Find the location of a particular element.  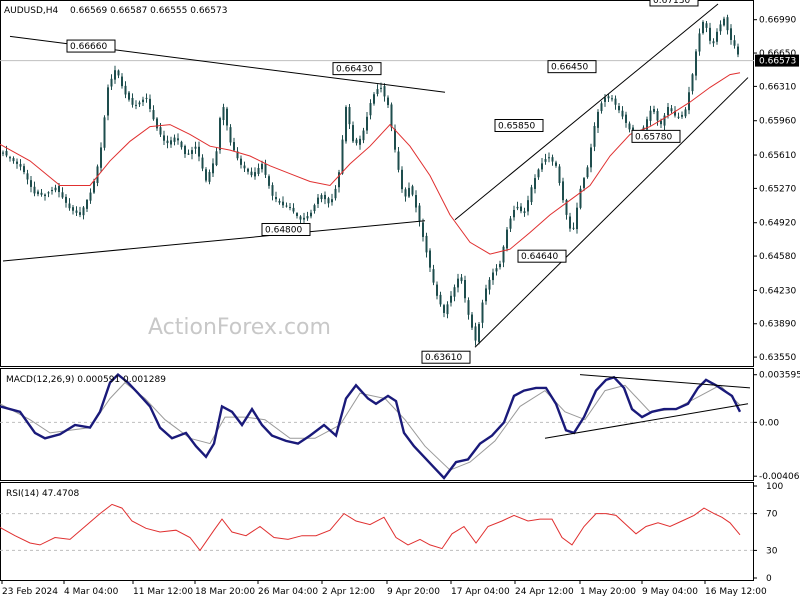

macd-signal-line is located at coordinates (370, 426).